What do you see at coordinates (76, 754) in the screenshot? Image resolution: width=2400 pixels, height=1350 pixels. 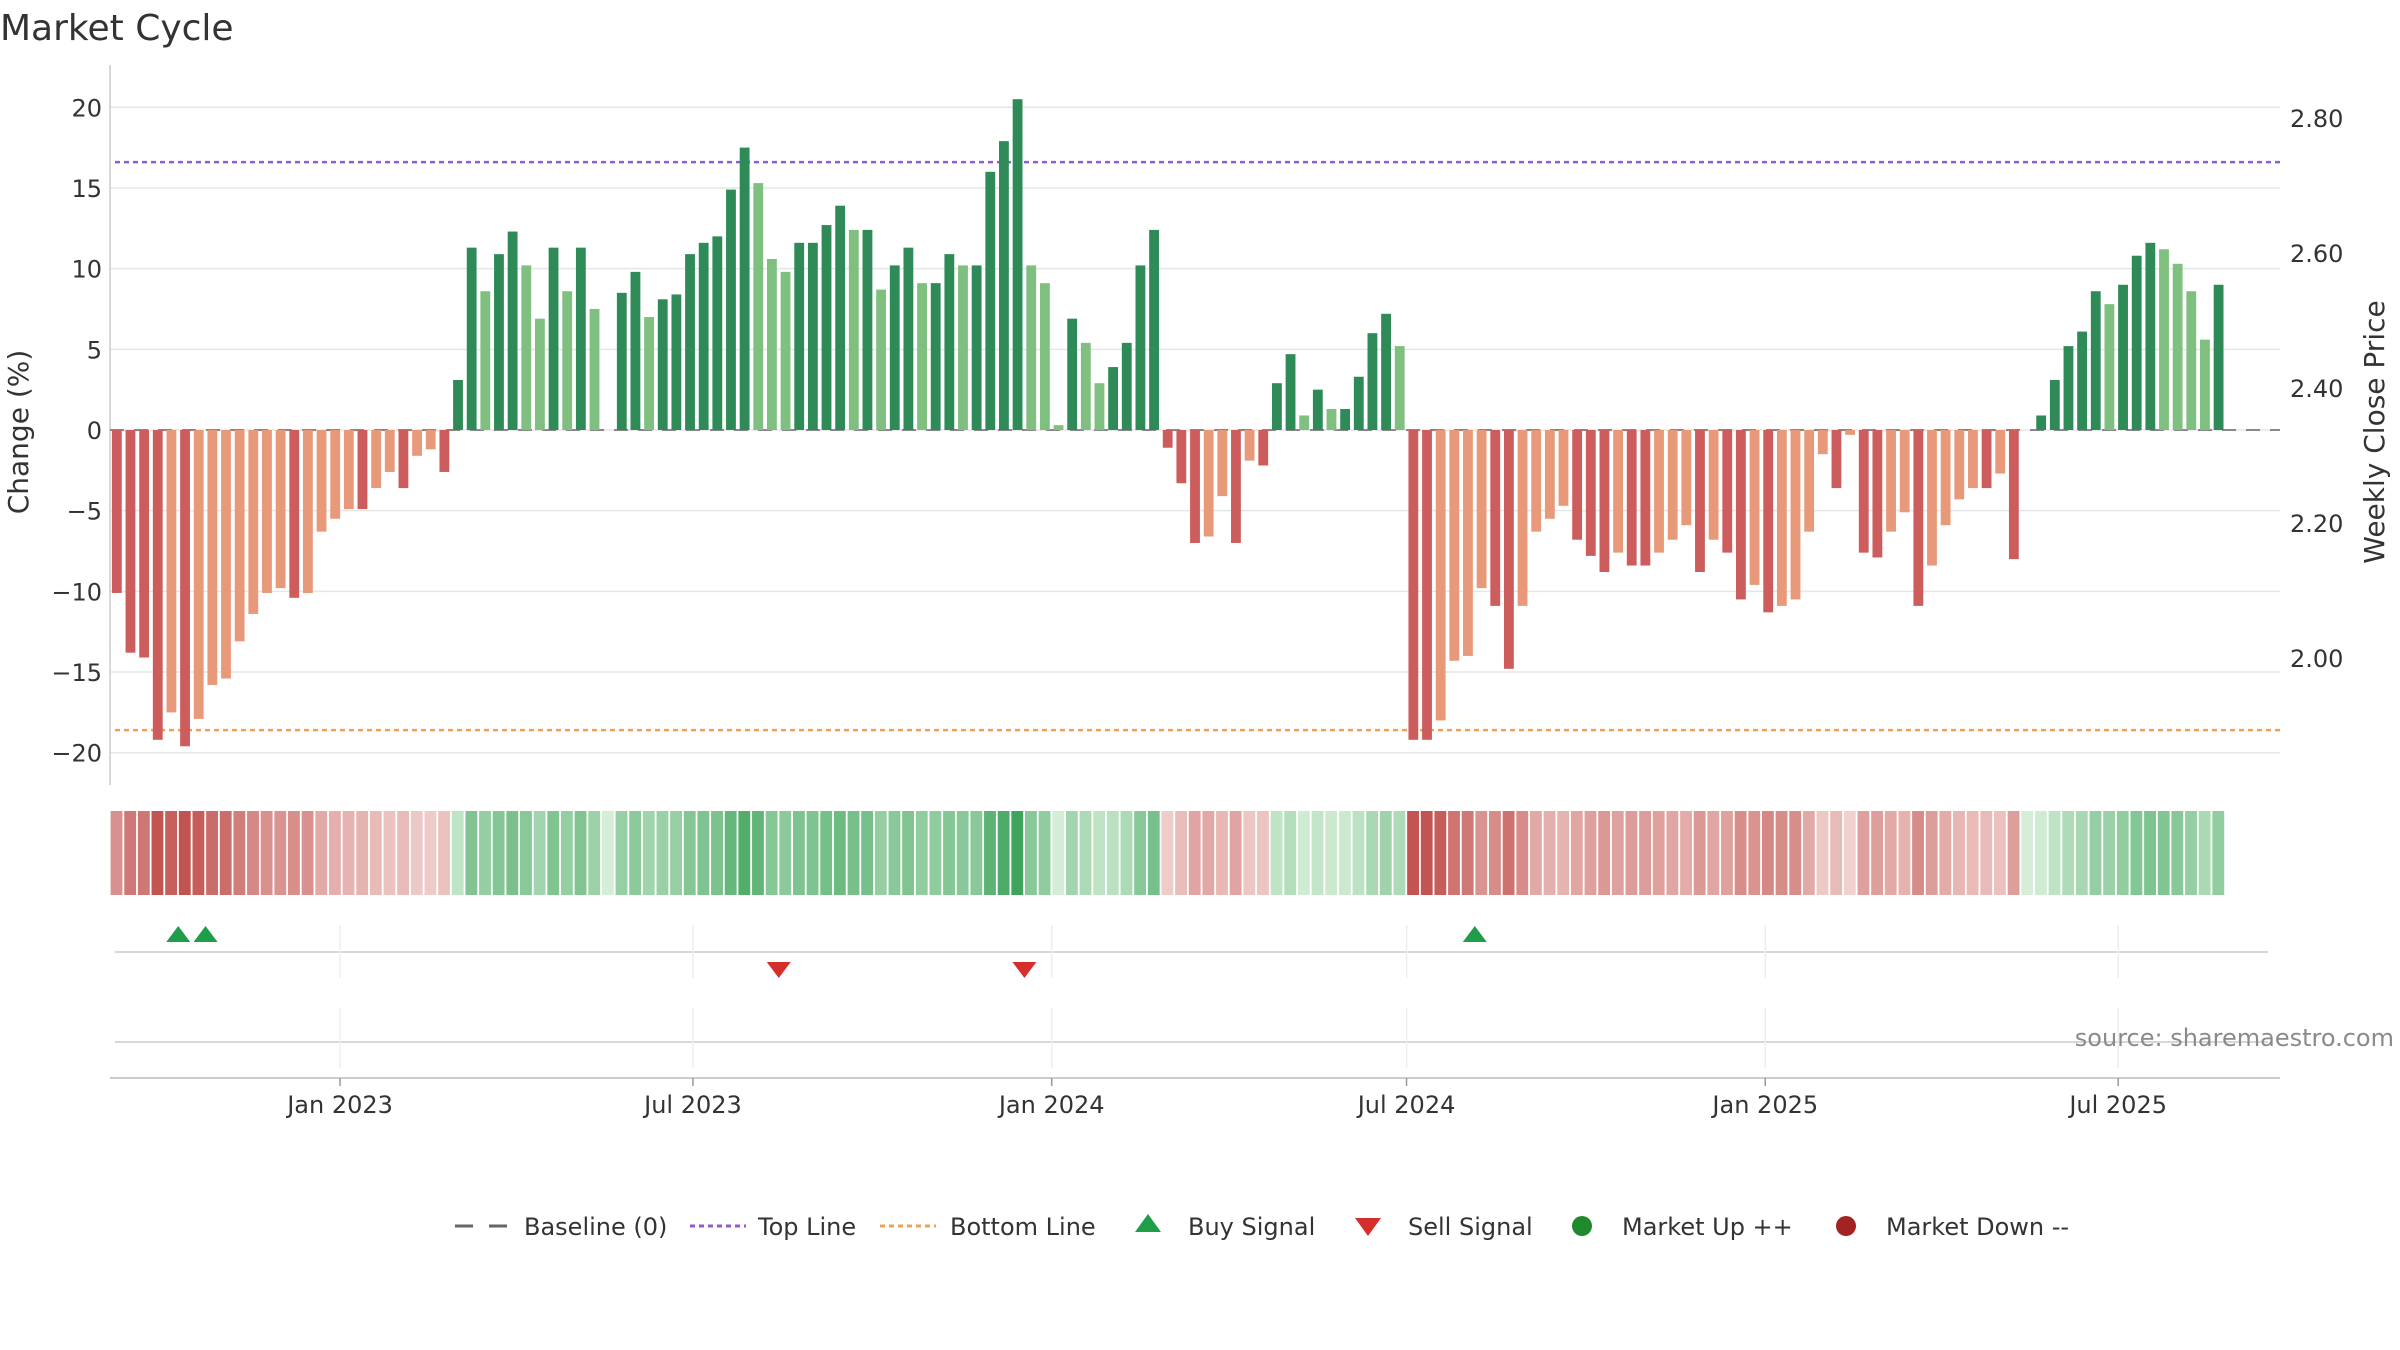 I see `y-tick-label: −20` at bounding box center [76, 754].